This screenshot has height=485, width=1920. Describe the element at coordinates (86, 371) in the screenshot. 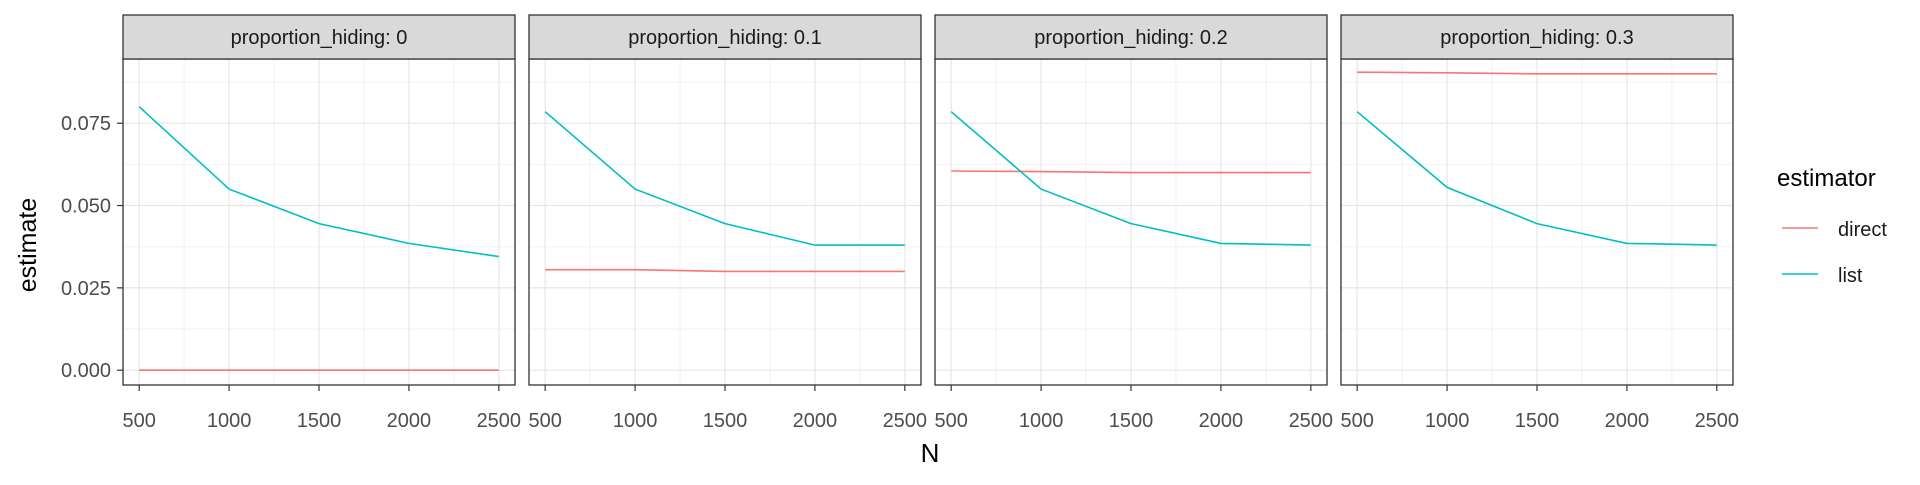

I see `y-tick-label: 0.000` at that location.